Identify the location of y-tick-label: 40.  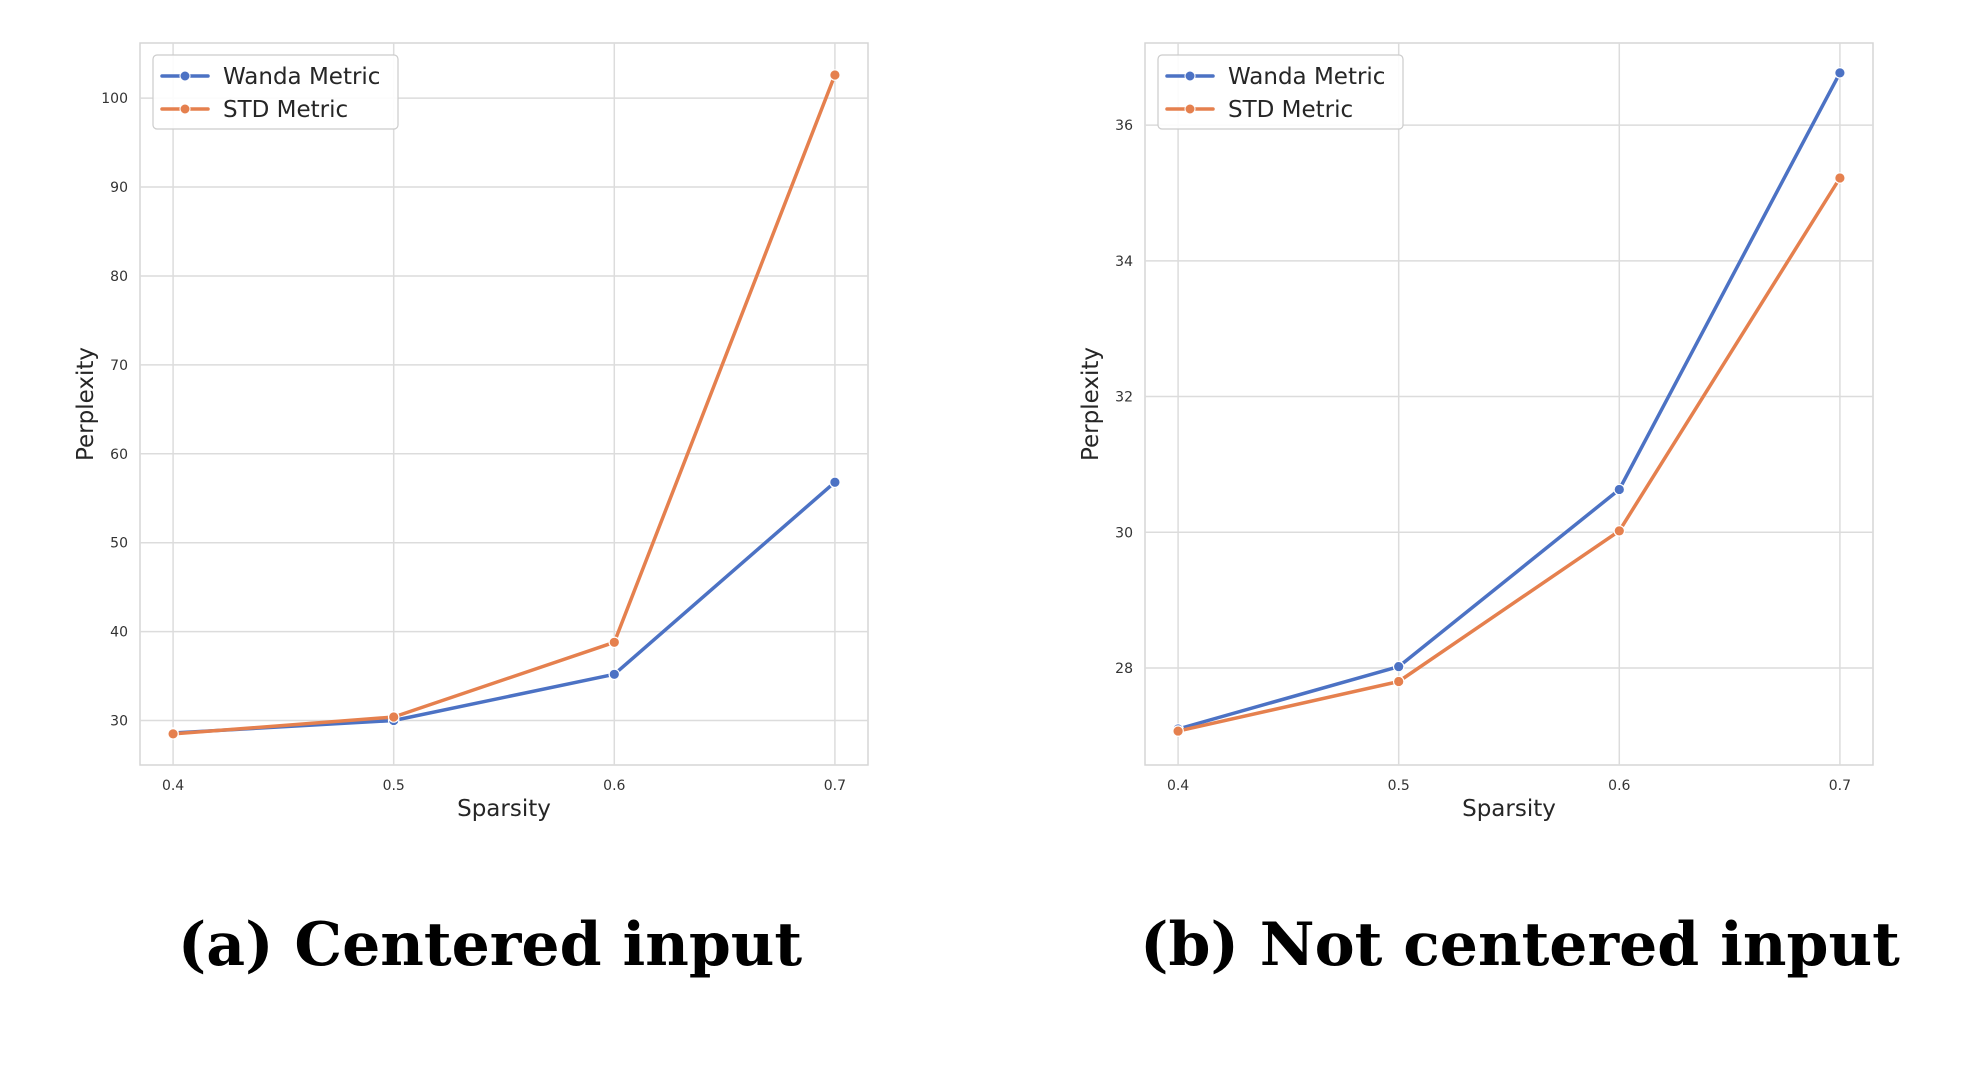
(119, 633).